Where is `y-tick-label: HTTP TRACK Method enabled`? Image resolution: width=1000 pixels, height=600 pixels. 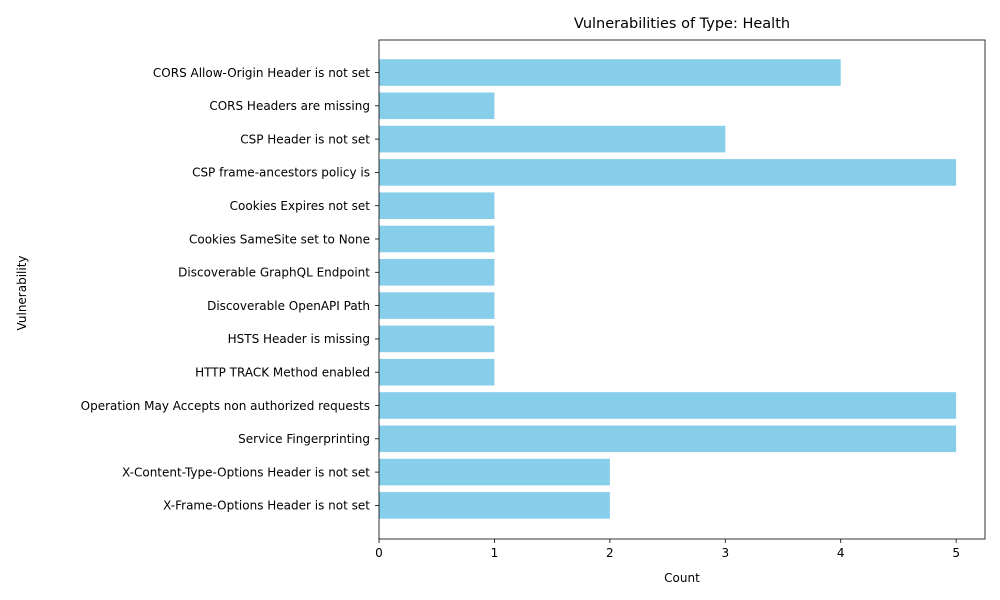
y-tick-label: HTTP TRACK Method enabled is located at coordinates (282, 373).